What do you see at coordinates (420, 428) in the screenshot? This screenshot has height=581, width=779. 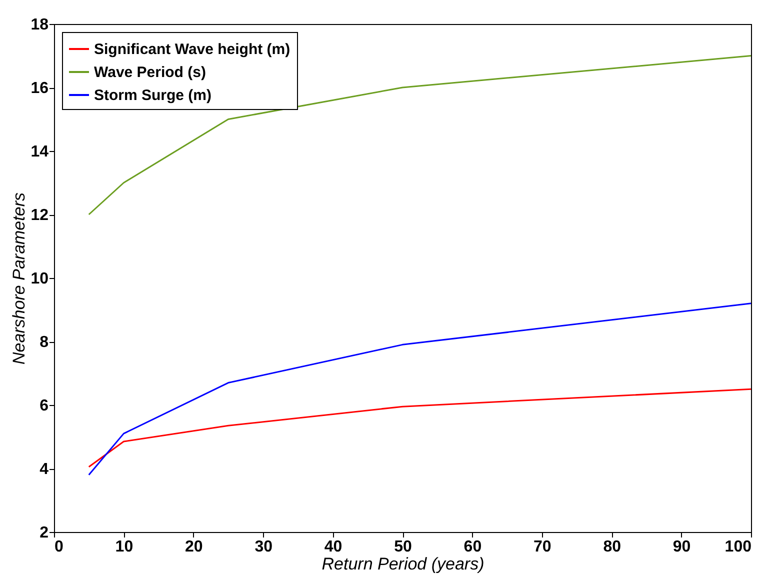 I see `line-series` at bounding box center [420, 428].